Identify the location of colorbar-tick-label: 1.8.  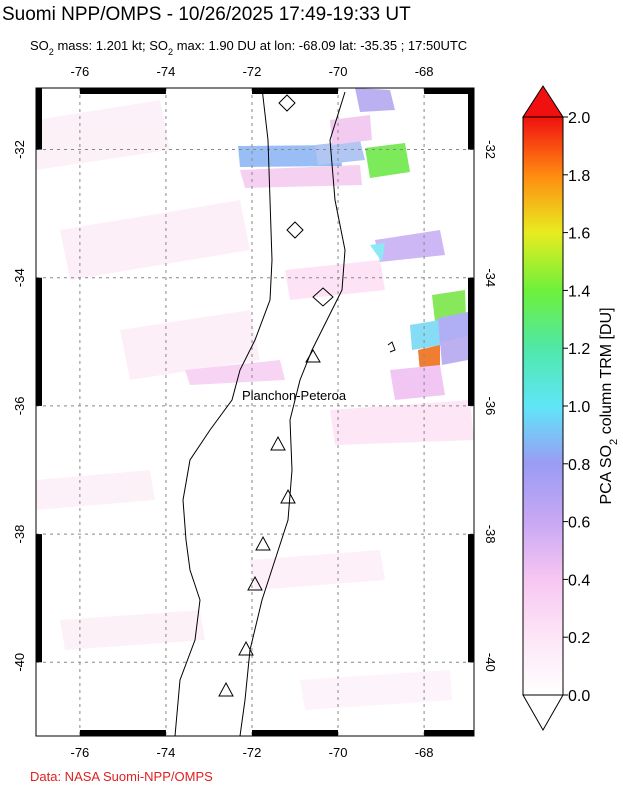
(579, 176).